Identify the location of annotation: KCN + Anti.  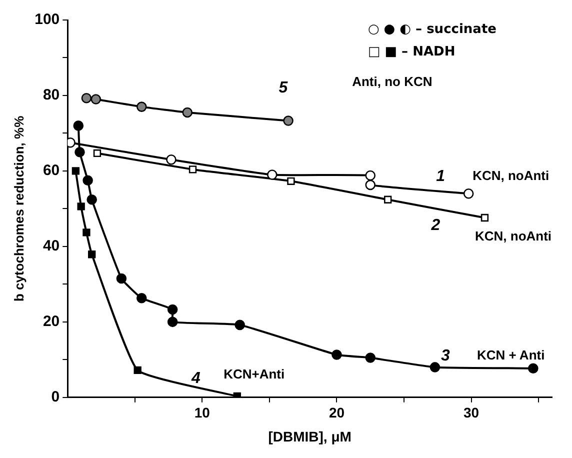
(510, 354).